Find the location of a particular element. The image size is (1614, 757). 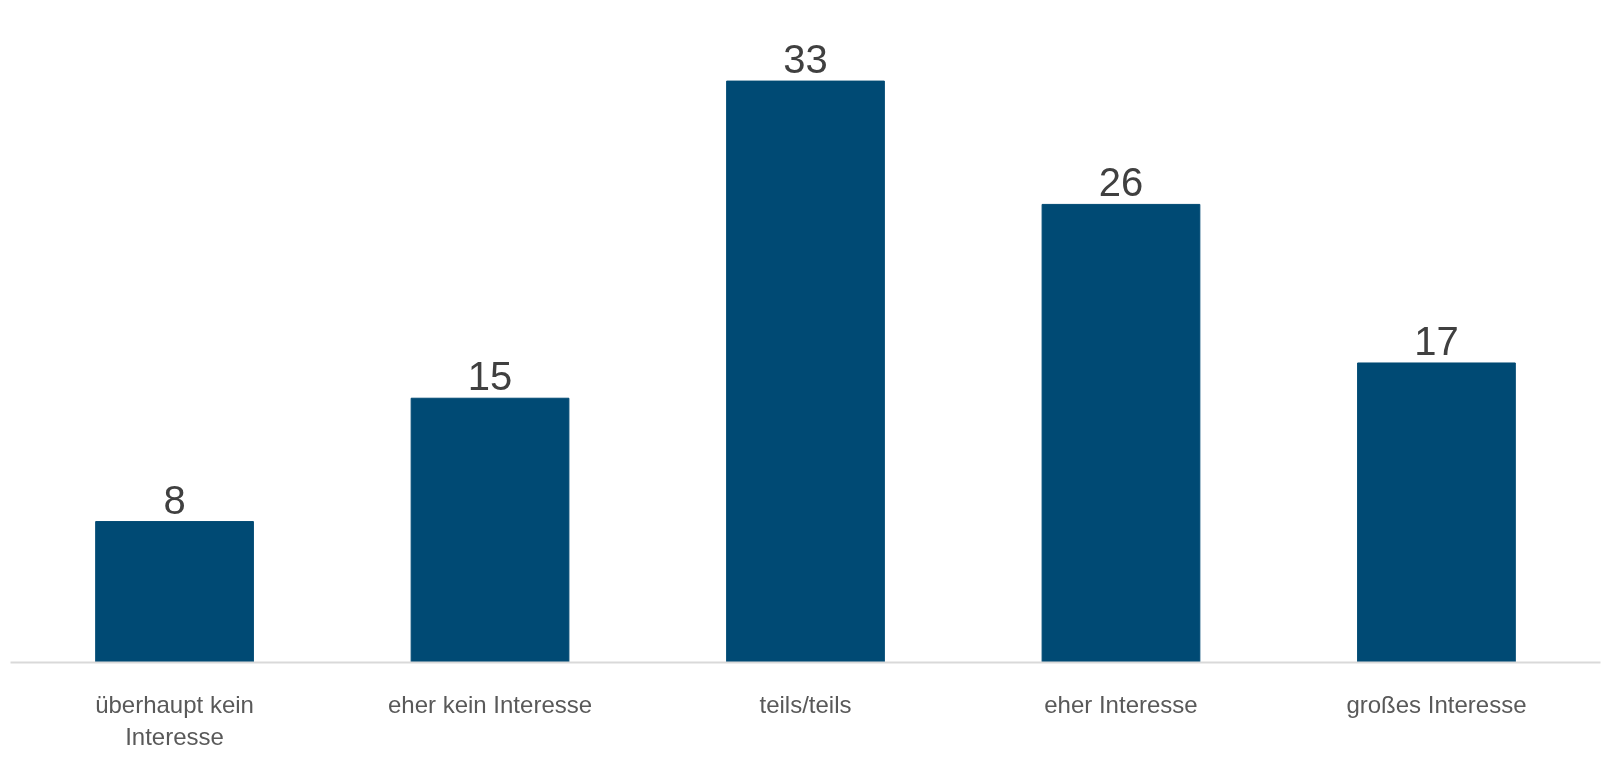

data-label: 26 is located at coordinates (1121, 182).